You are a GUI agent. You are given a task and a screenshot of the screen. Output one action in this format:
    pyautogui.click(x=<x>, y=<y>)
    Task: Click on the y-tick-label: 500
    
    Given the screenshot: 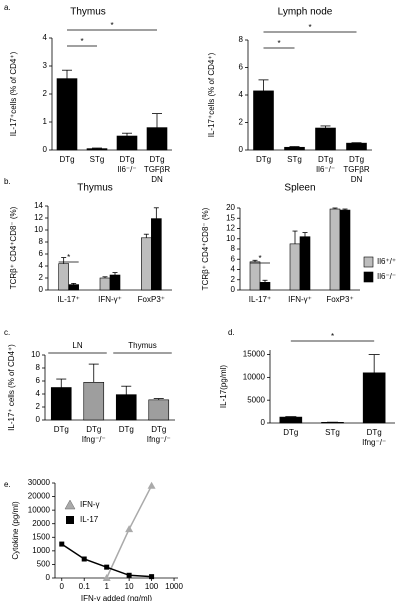 What is the action you would take?
    pyautogui.click(x=44, y=564)
    